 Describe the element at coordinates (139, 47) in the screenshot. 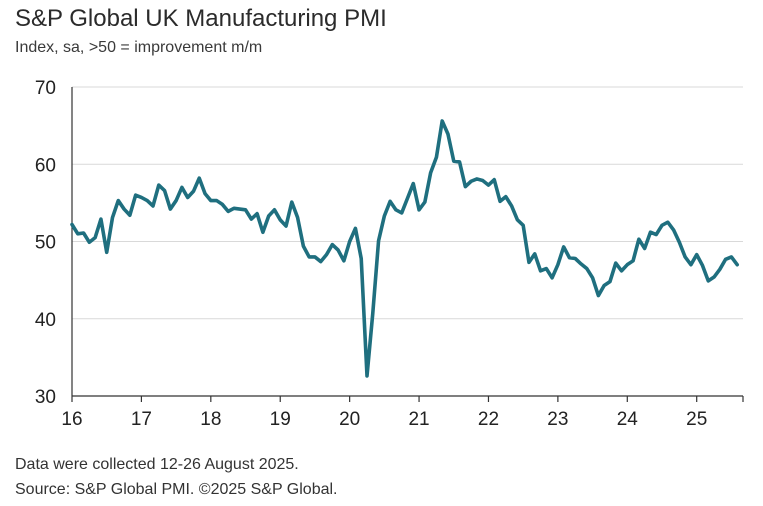

I see `chart-subtitle: Index, sa, >50 = improvement m/m` at that location.